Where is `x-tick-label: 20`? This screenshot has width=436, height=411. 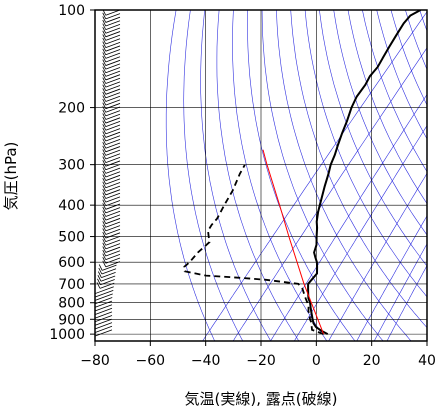
x-tick-label: 20 is located at coordinates (372, 361).